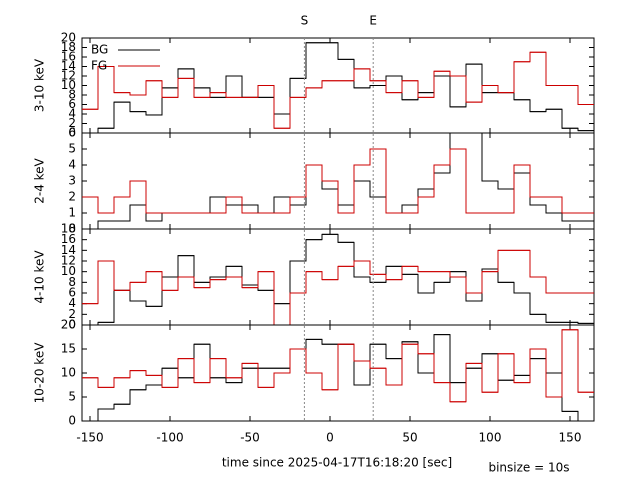 The image size is (640, 480). What do you see at coordinates (305, 21) in the screenshot?
I see `marker-label: S` at bounding box center [305, 21].